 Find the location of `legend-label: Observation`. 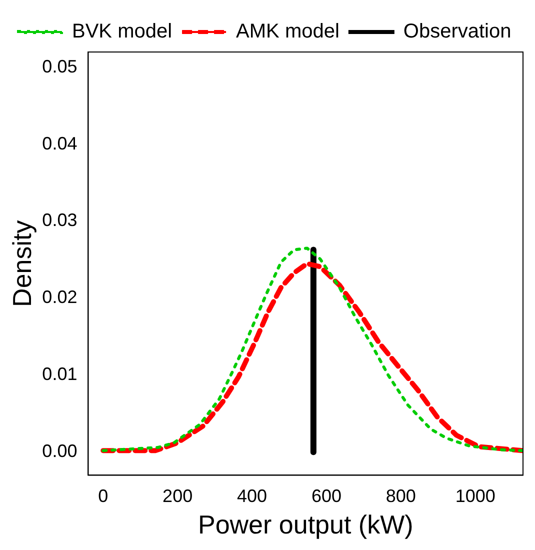

legend-label: Observation is located at coordinates (457, 31).